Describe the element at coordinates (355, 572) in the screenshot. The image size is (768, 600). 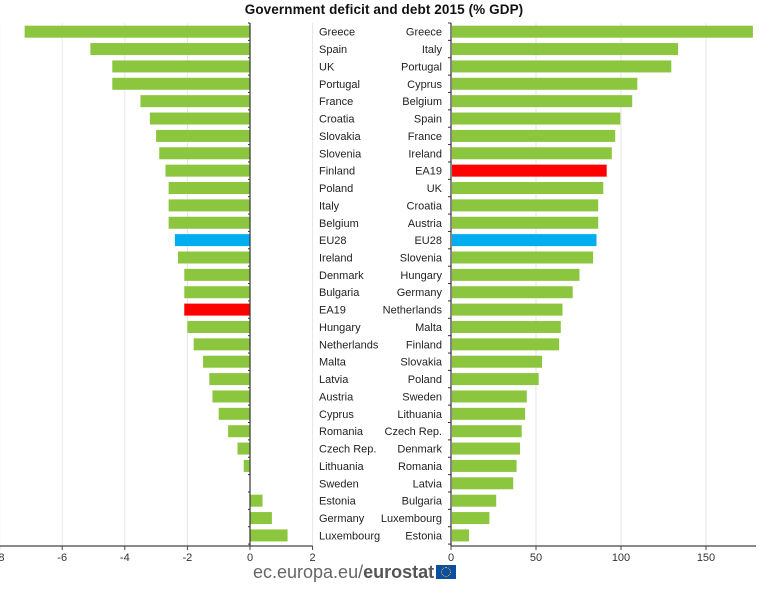
I see `eurostat-footer: ec.europa.eu/eurostat` at that location.